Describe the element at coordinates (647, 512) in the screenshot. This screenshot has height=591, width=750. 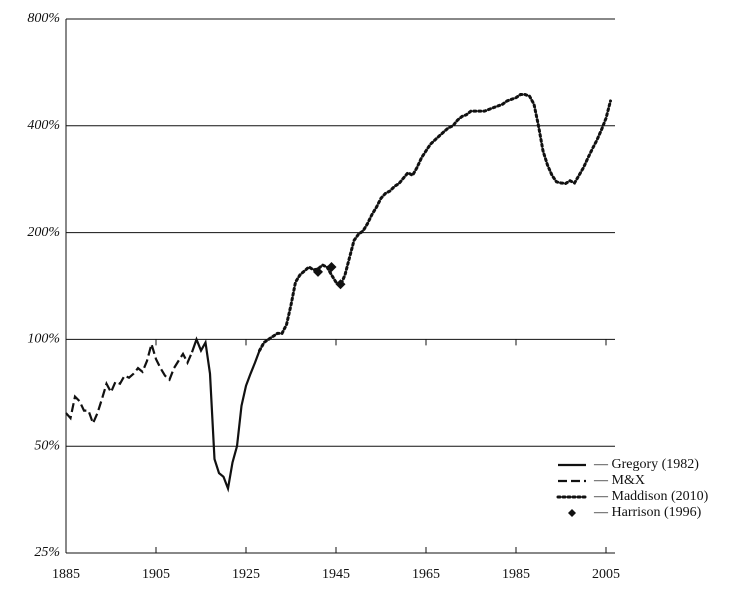
I see `legend-label: — Harrison (1996)` at that location.